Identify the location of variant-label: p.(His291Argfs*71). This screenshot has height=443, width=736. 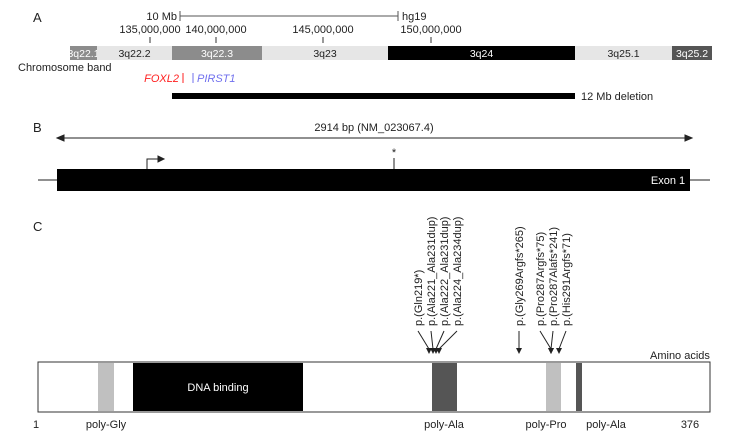
(567, 279).